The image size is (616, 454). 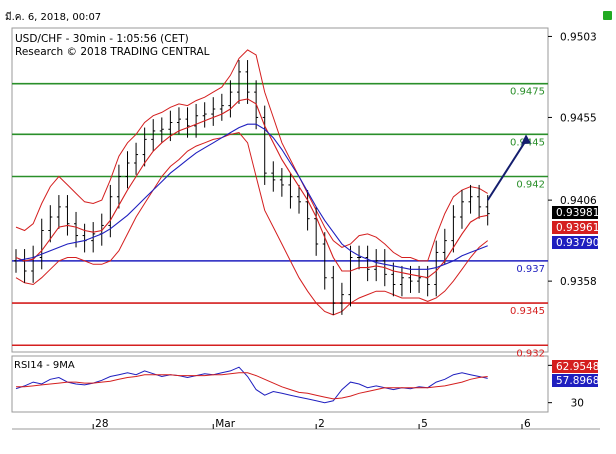 I want to click on price-tag-label: 0.93981, so click(x=577, y=213).